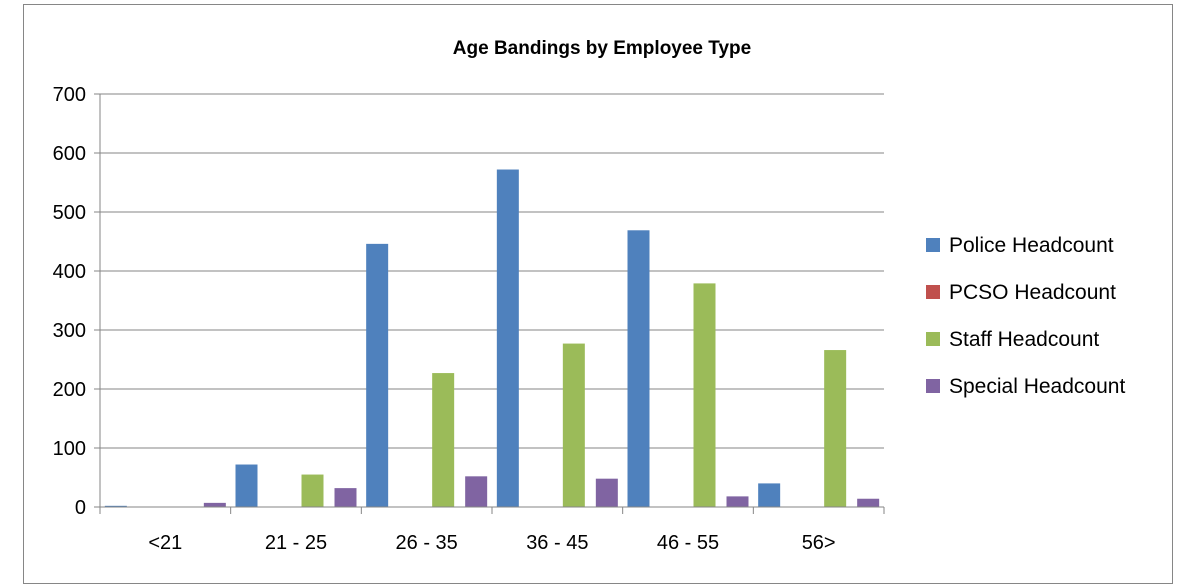 The image size is (1181, 584). I want to click on x-tick-label: 21 - 25, so click(296, 543).